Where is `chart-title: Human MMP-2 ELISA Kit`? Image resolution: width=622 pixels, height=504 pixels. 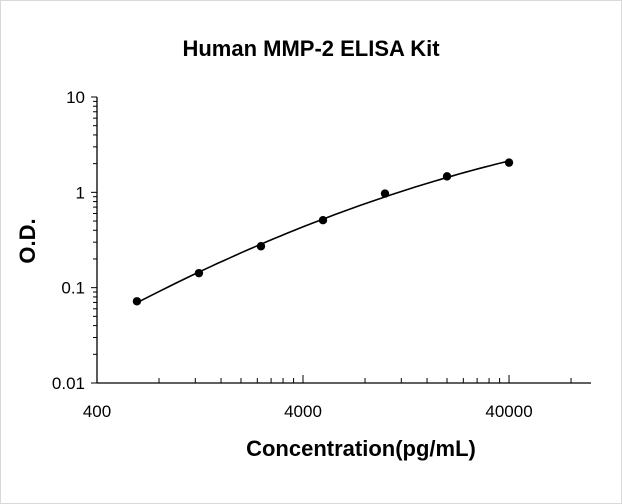 chart-title: Human MMP-2 ELISA Kit is located at coordinates (311, 48).